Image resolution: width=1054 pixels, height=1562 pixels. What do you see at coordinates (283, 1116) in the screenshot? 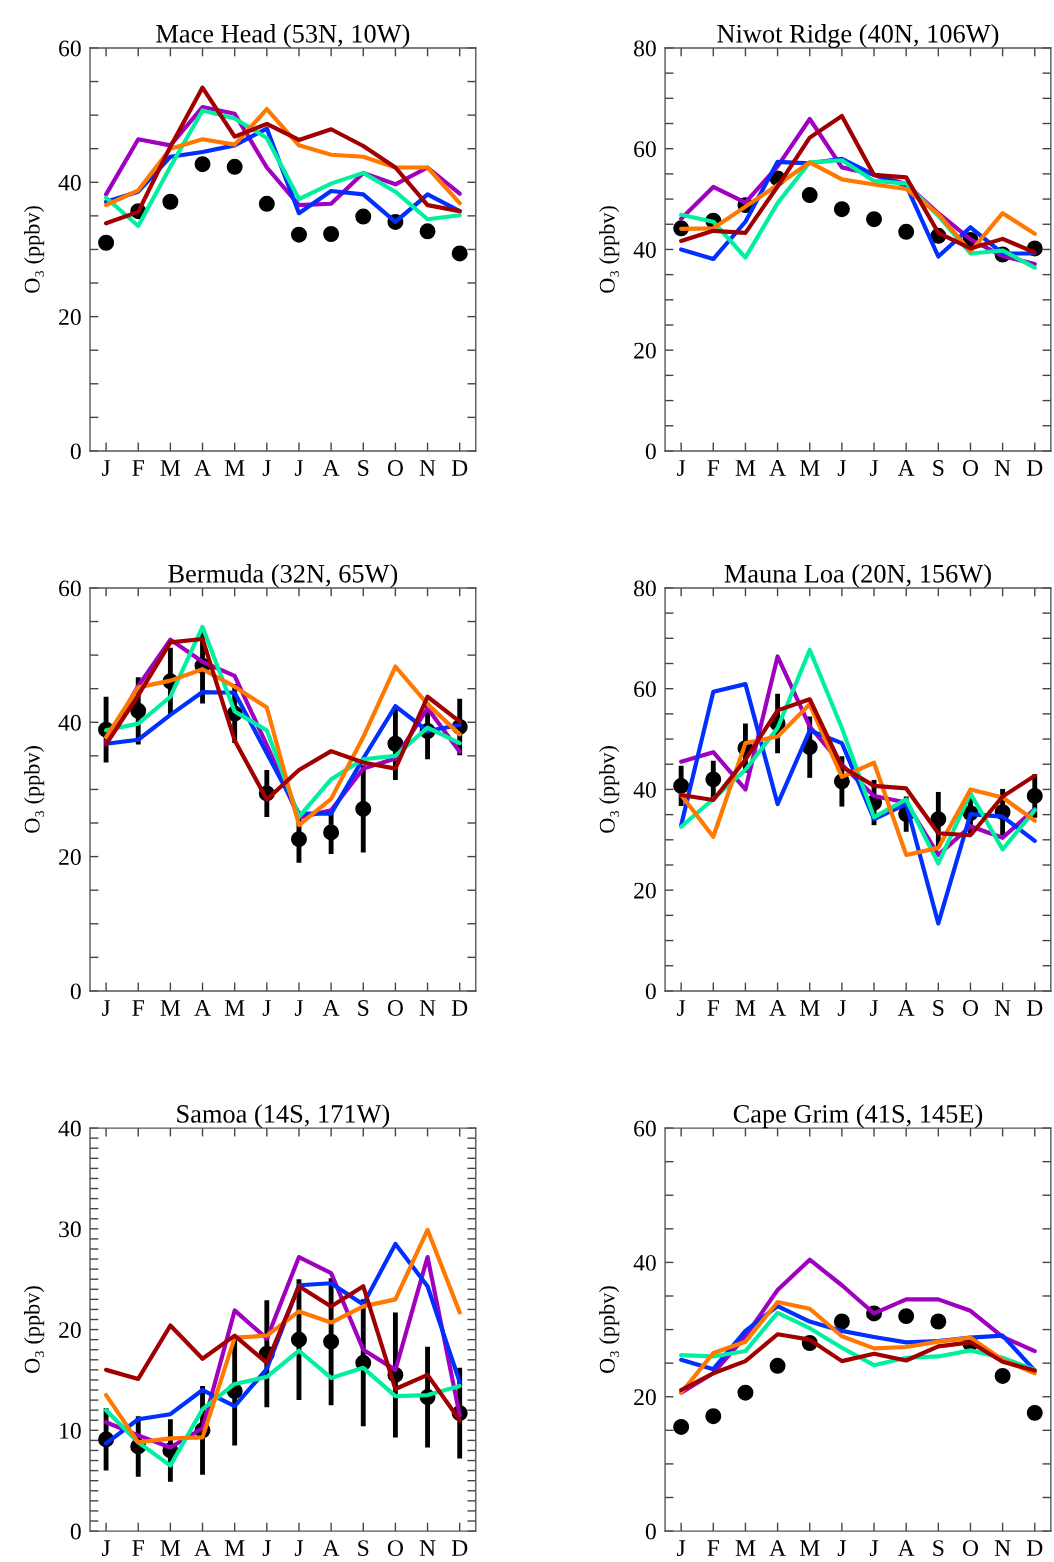
I see `chart-title: Samoa (14S, 171W)` at bounding box center [283, 1116].